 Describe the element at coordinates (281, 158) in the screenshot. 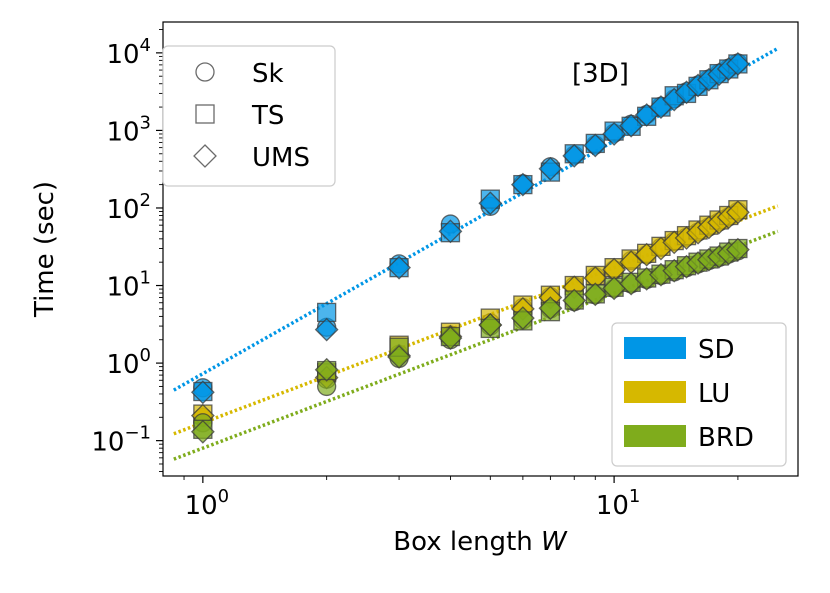

I see `legend-label-ums: UMS` at that location.